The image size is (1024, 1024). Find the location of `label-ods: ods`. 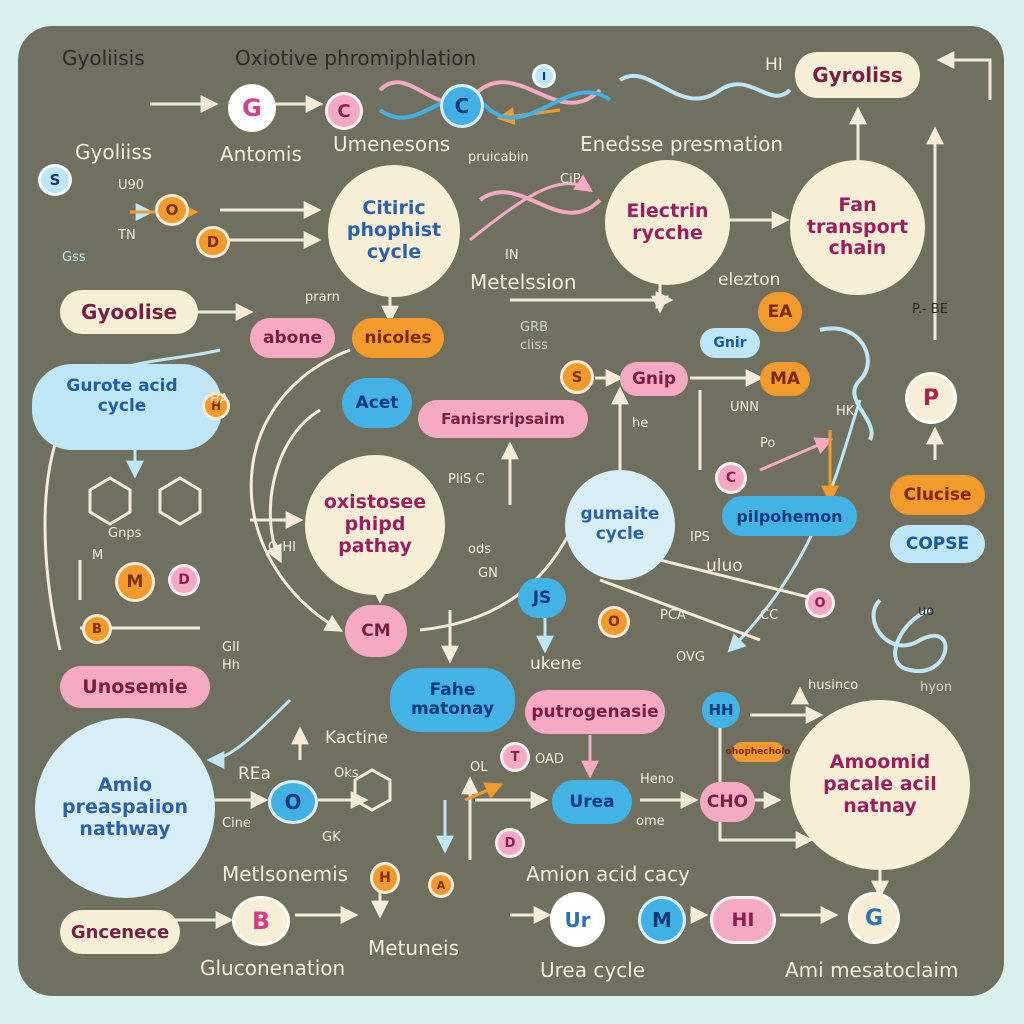

label-ods: ods is located at coordinates (479, 549).